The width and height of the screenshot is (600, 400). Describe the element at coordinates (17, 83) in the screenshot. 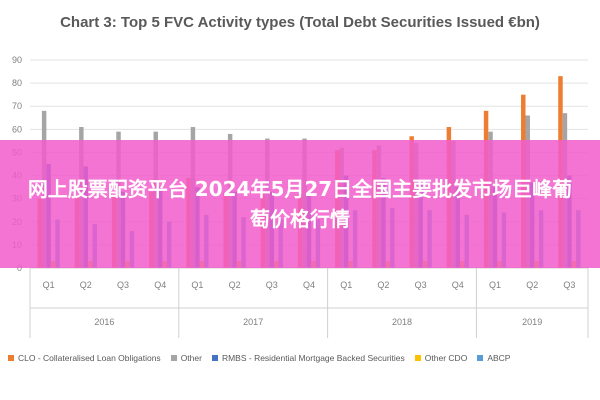

I see `y-tick-label: 80` at that location.